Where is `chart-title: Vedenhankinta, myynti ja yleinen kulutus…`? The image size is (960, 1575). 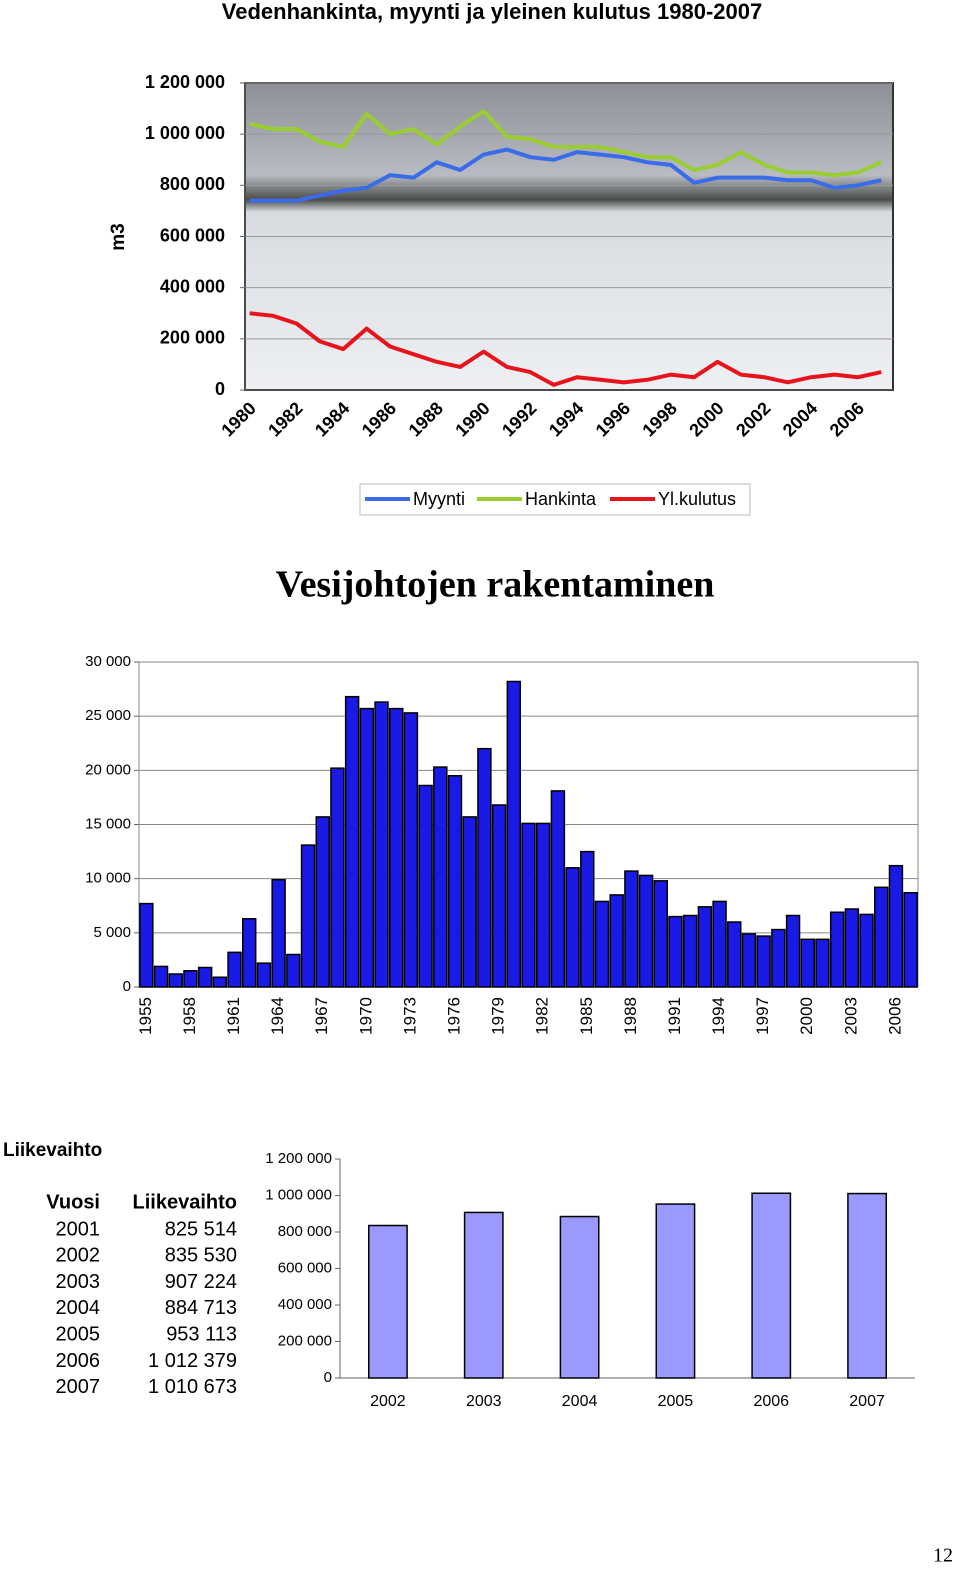 chart-title: Vedenhankinta, myynti ja yleinen kulutus… is located at coordinates (492, 12).